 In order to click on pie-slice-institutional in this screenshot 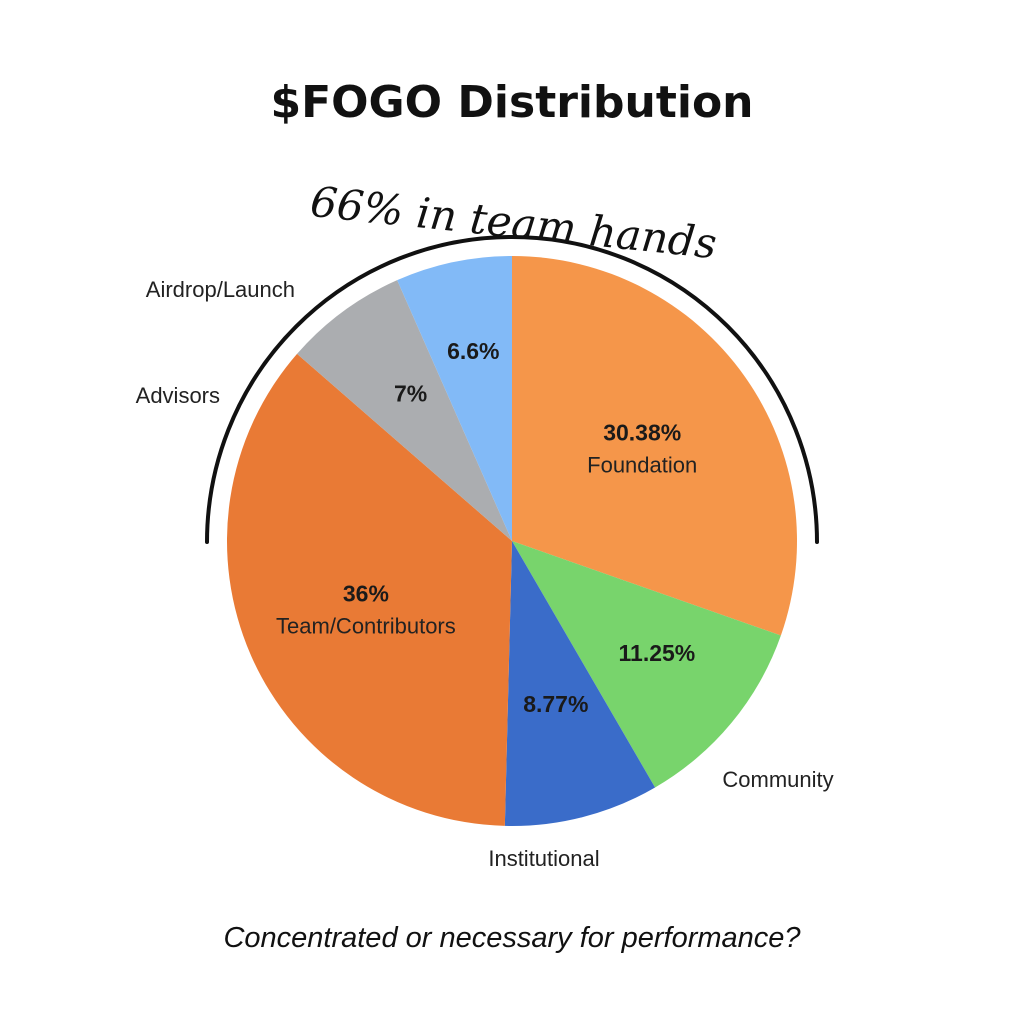, I will do `click(580, 683)`.